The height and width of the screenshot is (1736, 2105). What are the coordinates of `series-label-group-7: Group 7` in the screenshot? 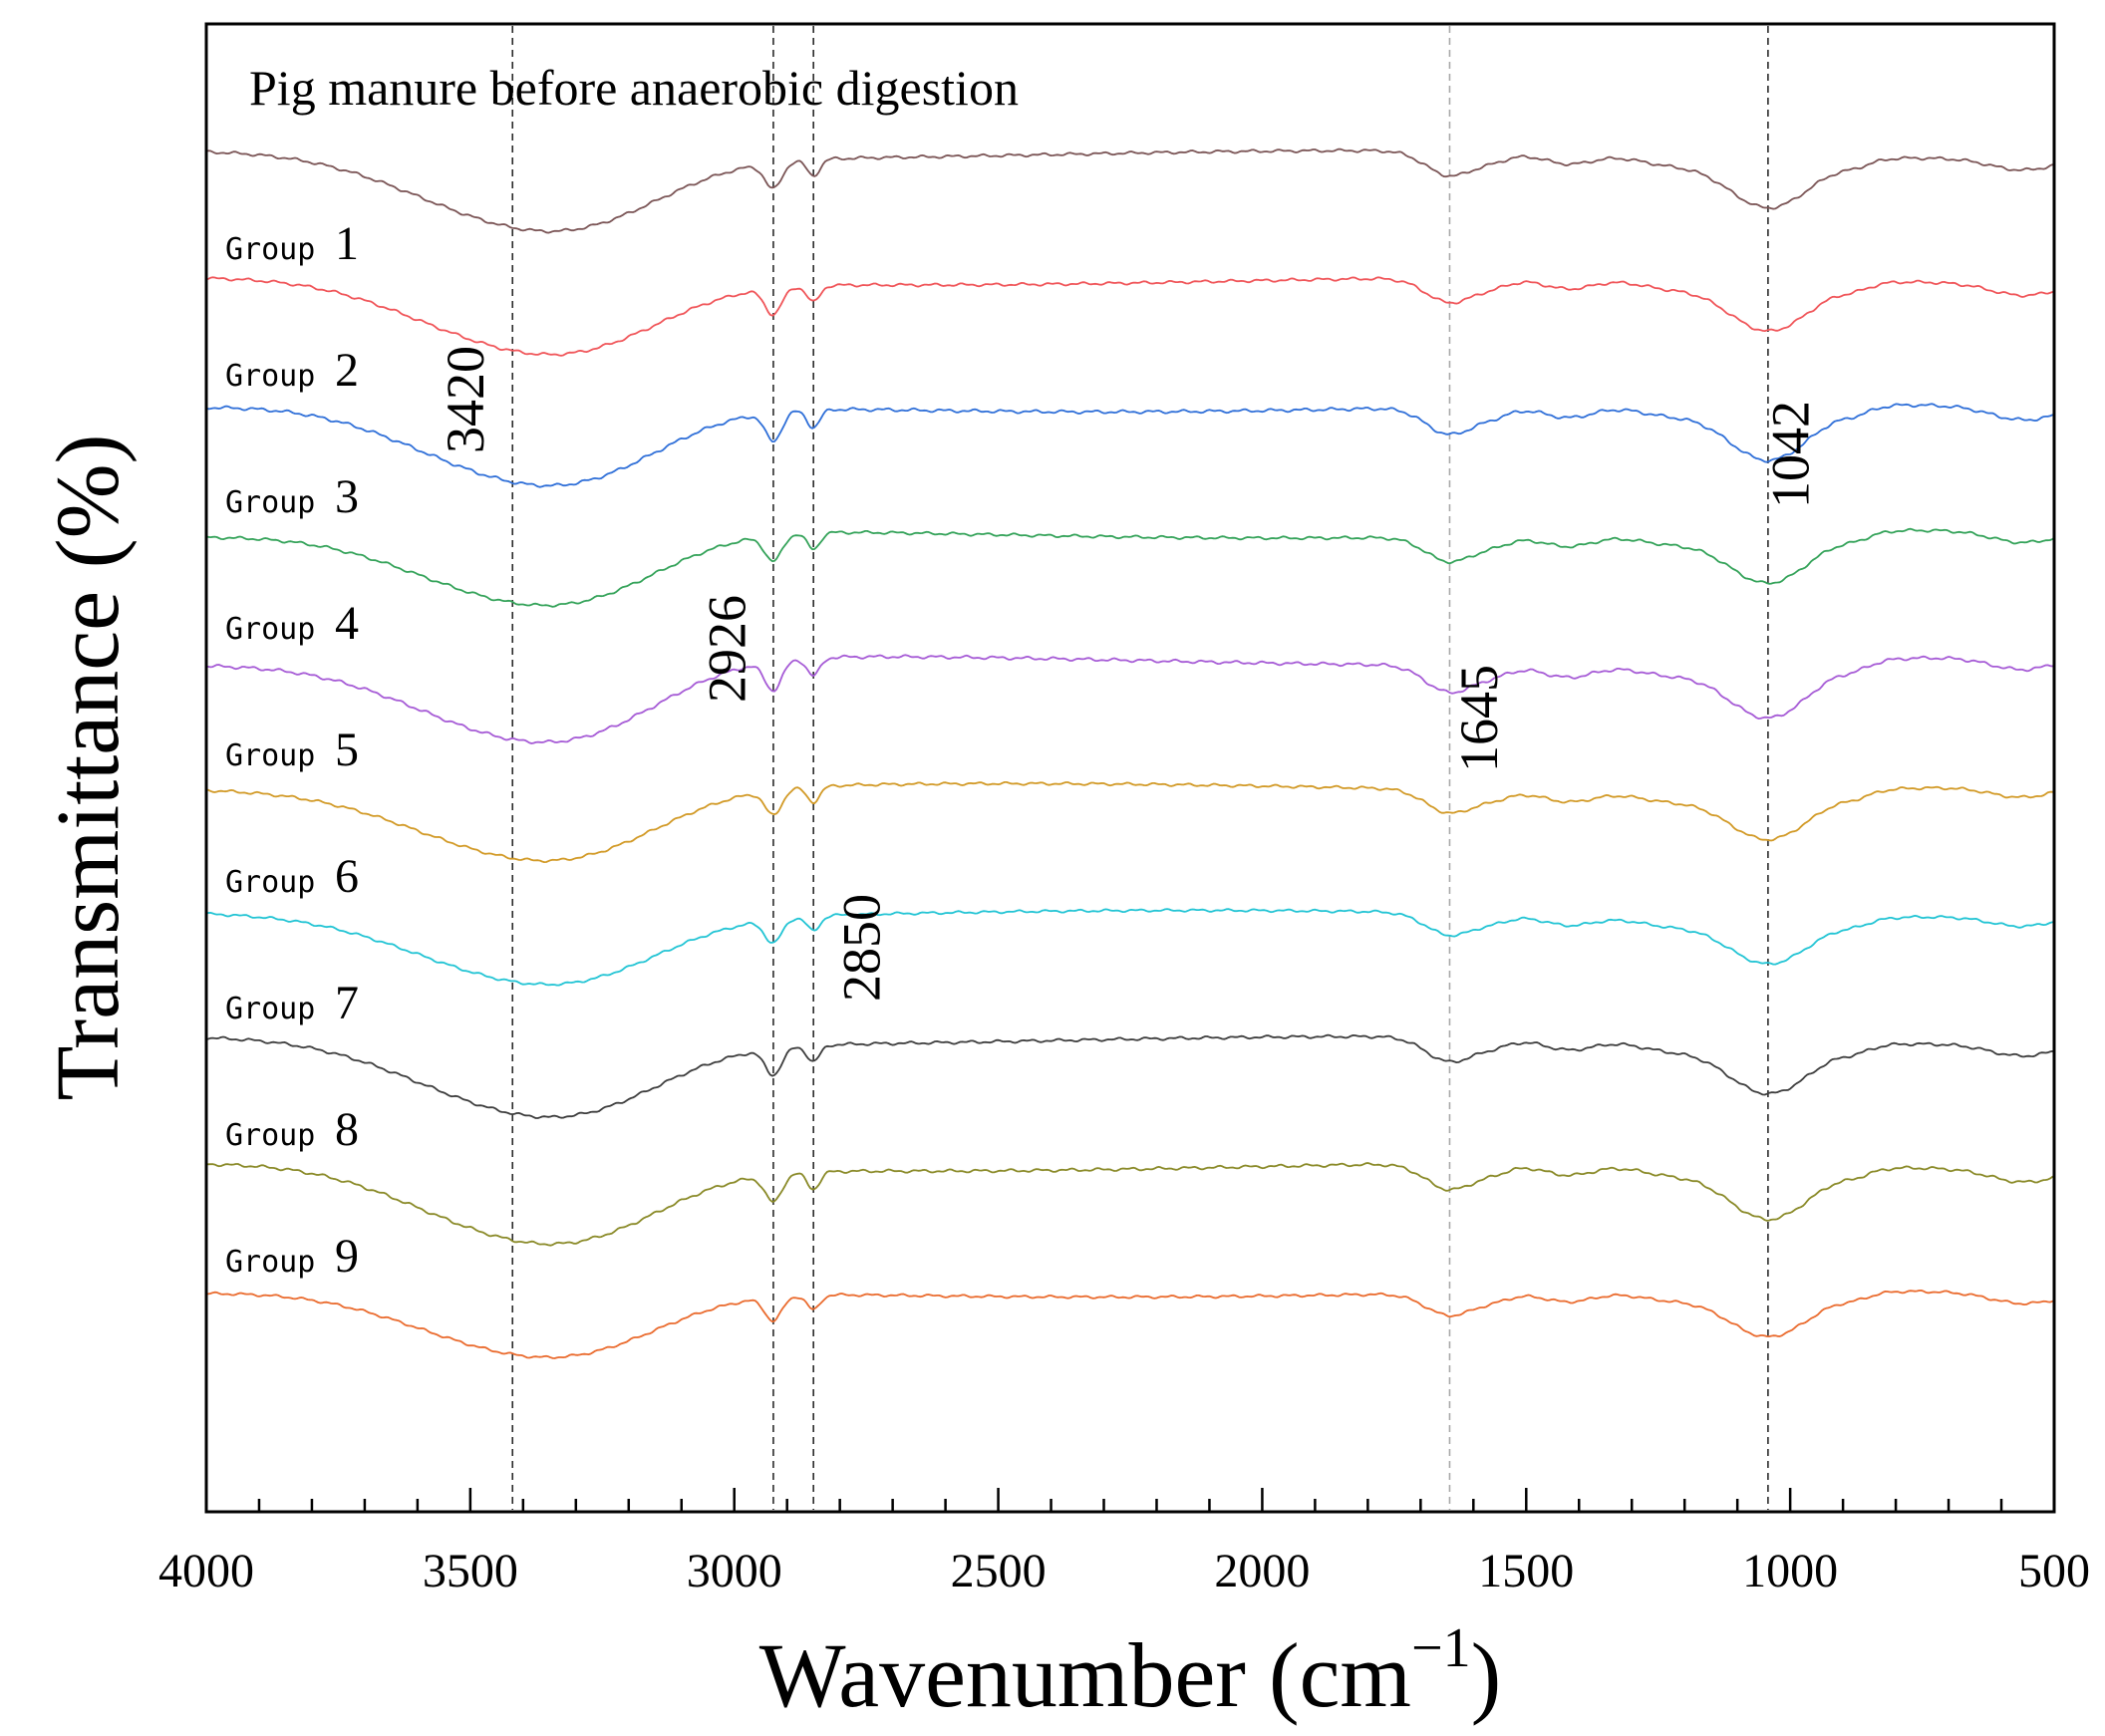 It's located at (292, 1003).